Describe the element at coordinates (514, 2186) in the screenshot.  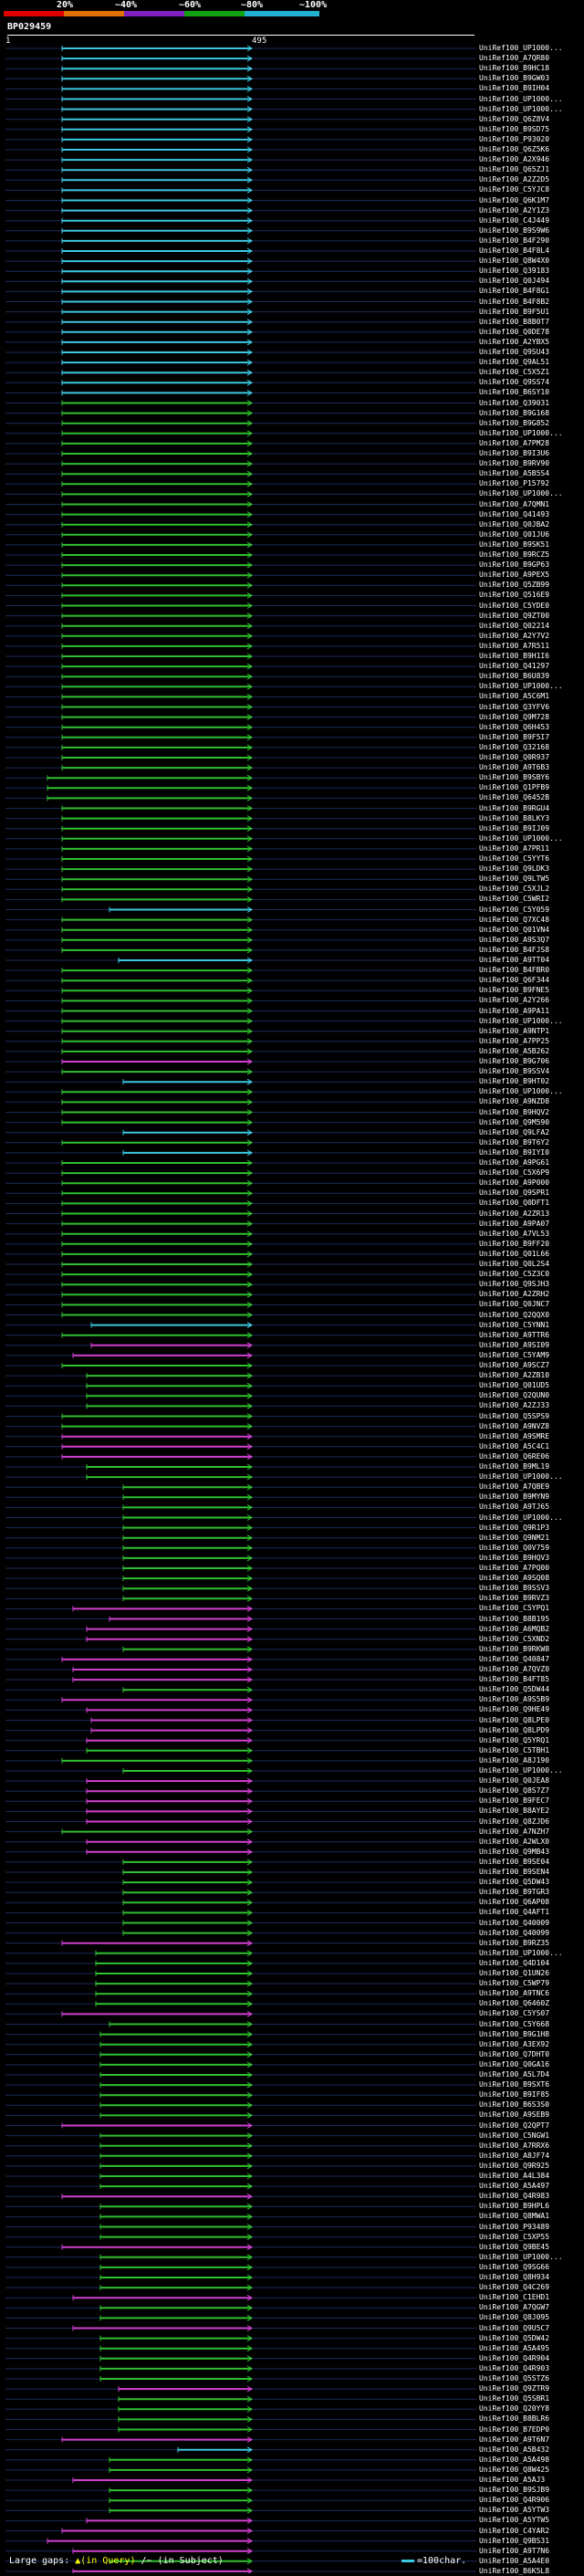
I see `hit-link: UniRef100_A5A497` at that location.